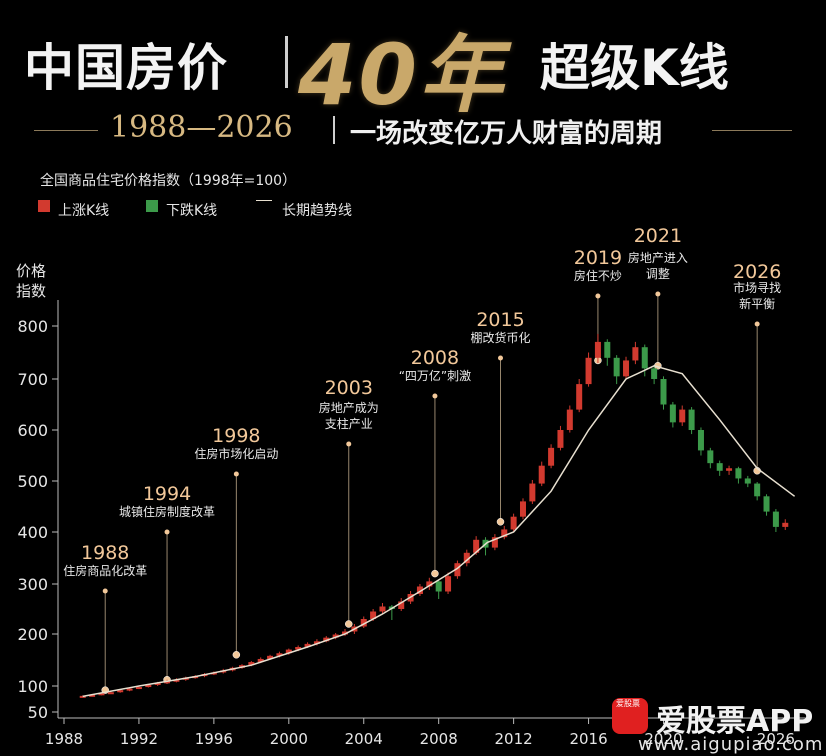 The height and width of the screenshot is (756, 826). What do you see at coordinates (401, 75) in the screenshot?
I see `title-big: 40年` at bounding box center [401, 75].